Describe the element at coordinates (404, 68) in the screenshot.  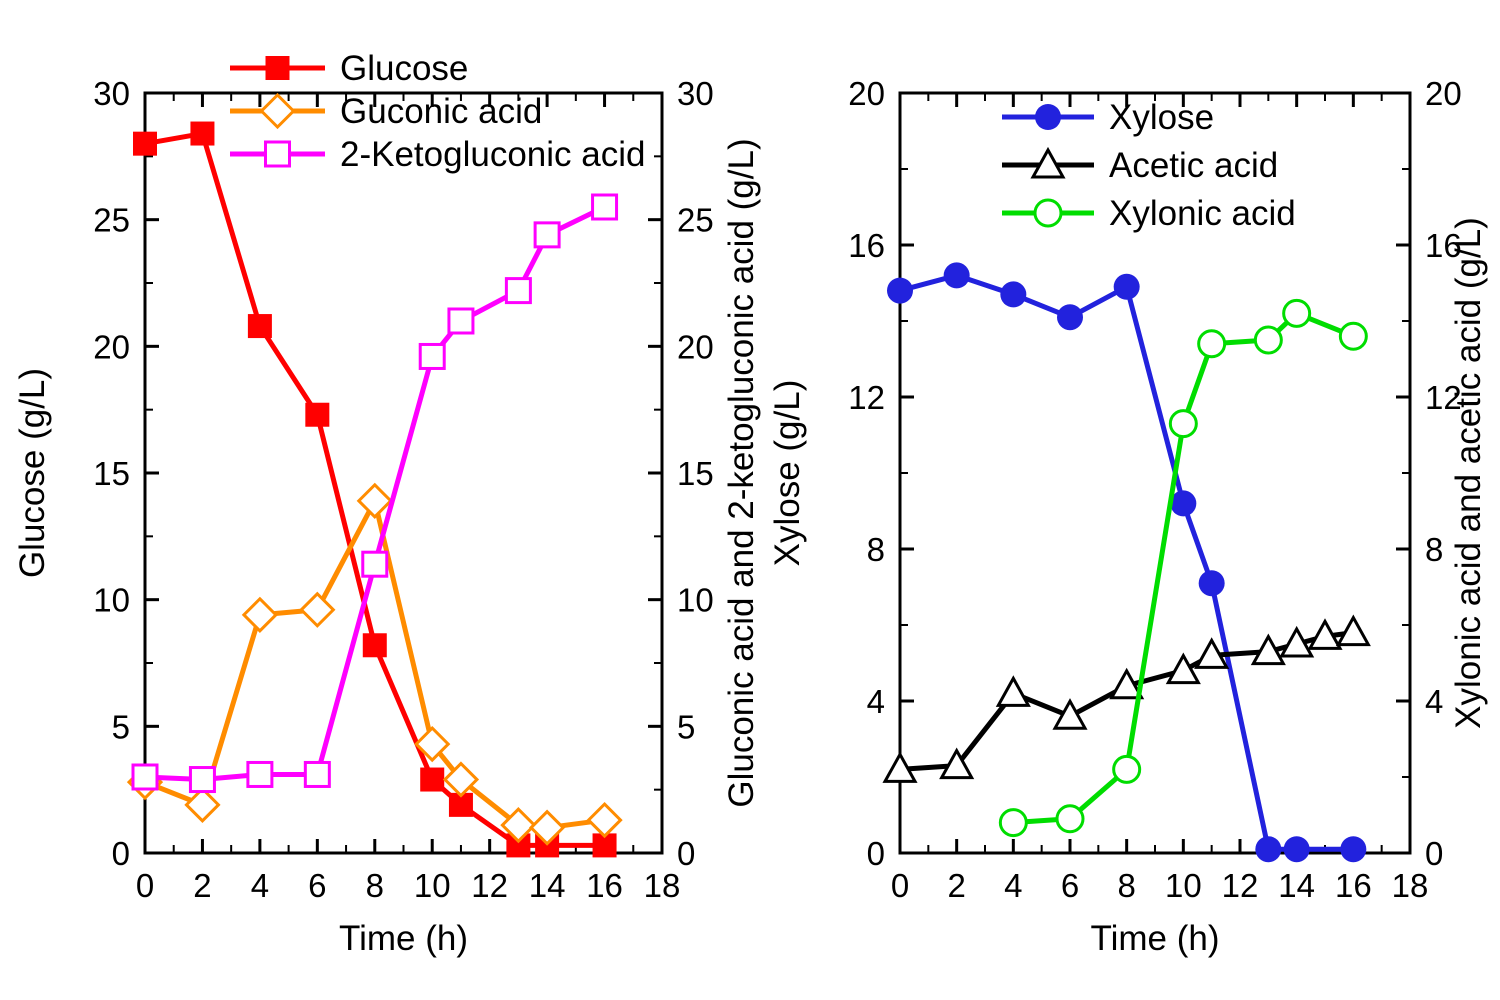
I see `legend-label: Glucose` at that location.